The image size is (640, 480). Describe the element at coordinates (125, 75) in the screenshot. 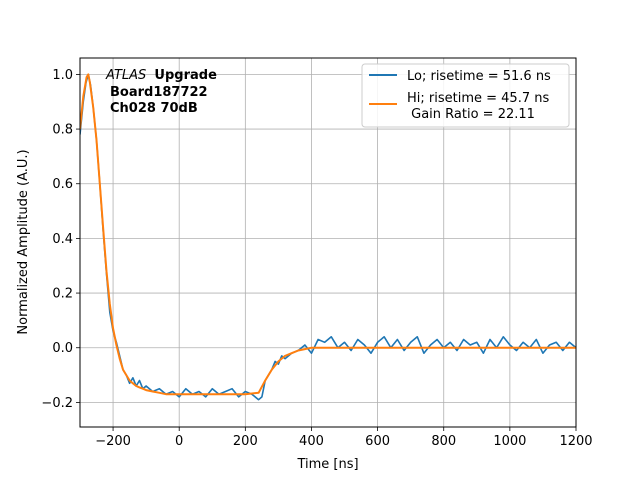

I see `annotation-italic: ATLAS` at that location.